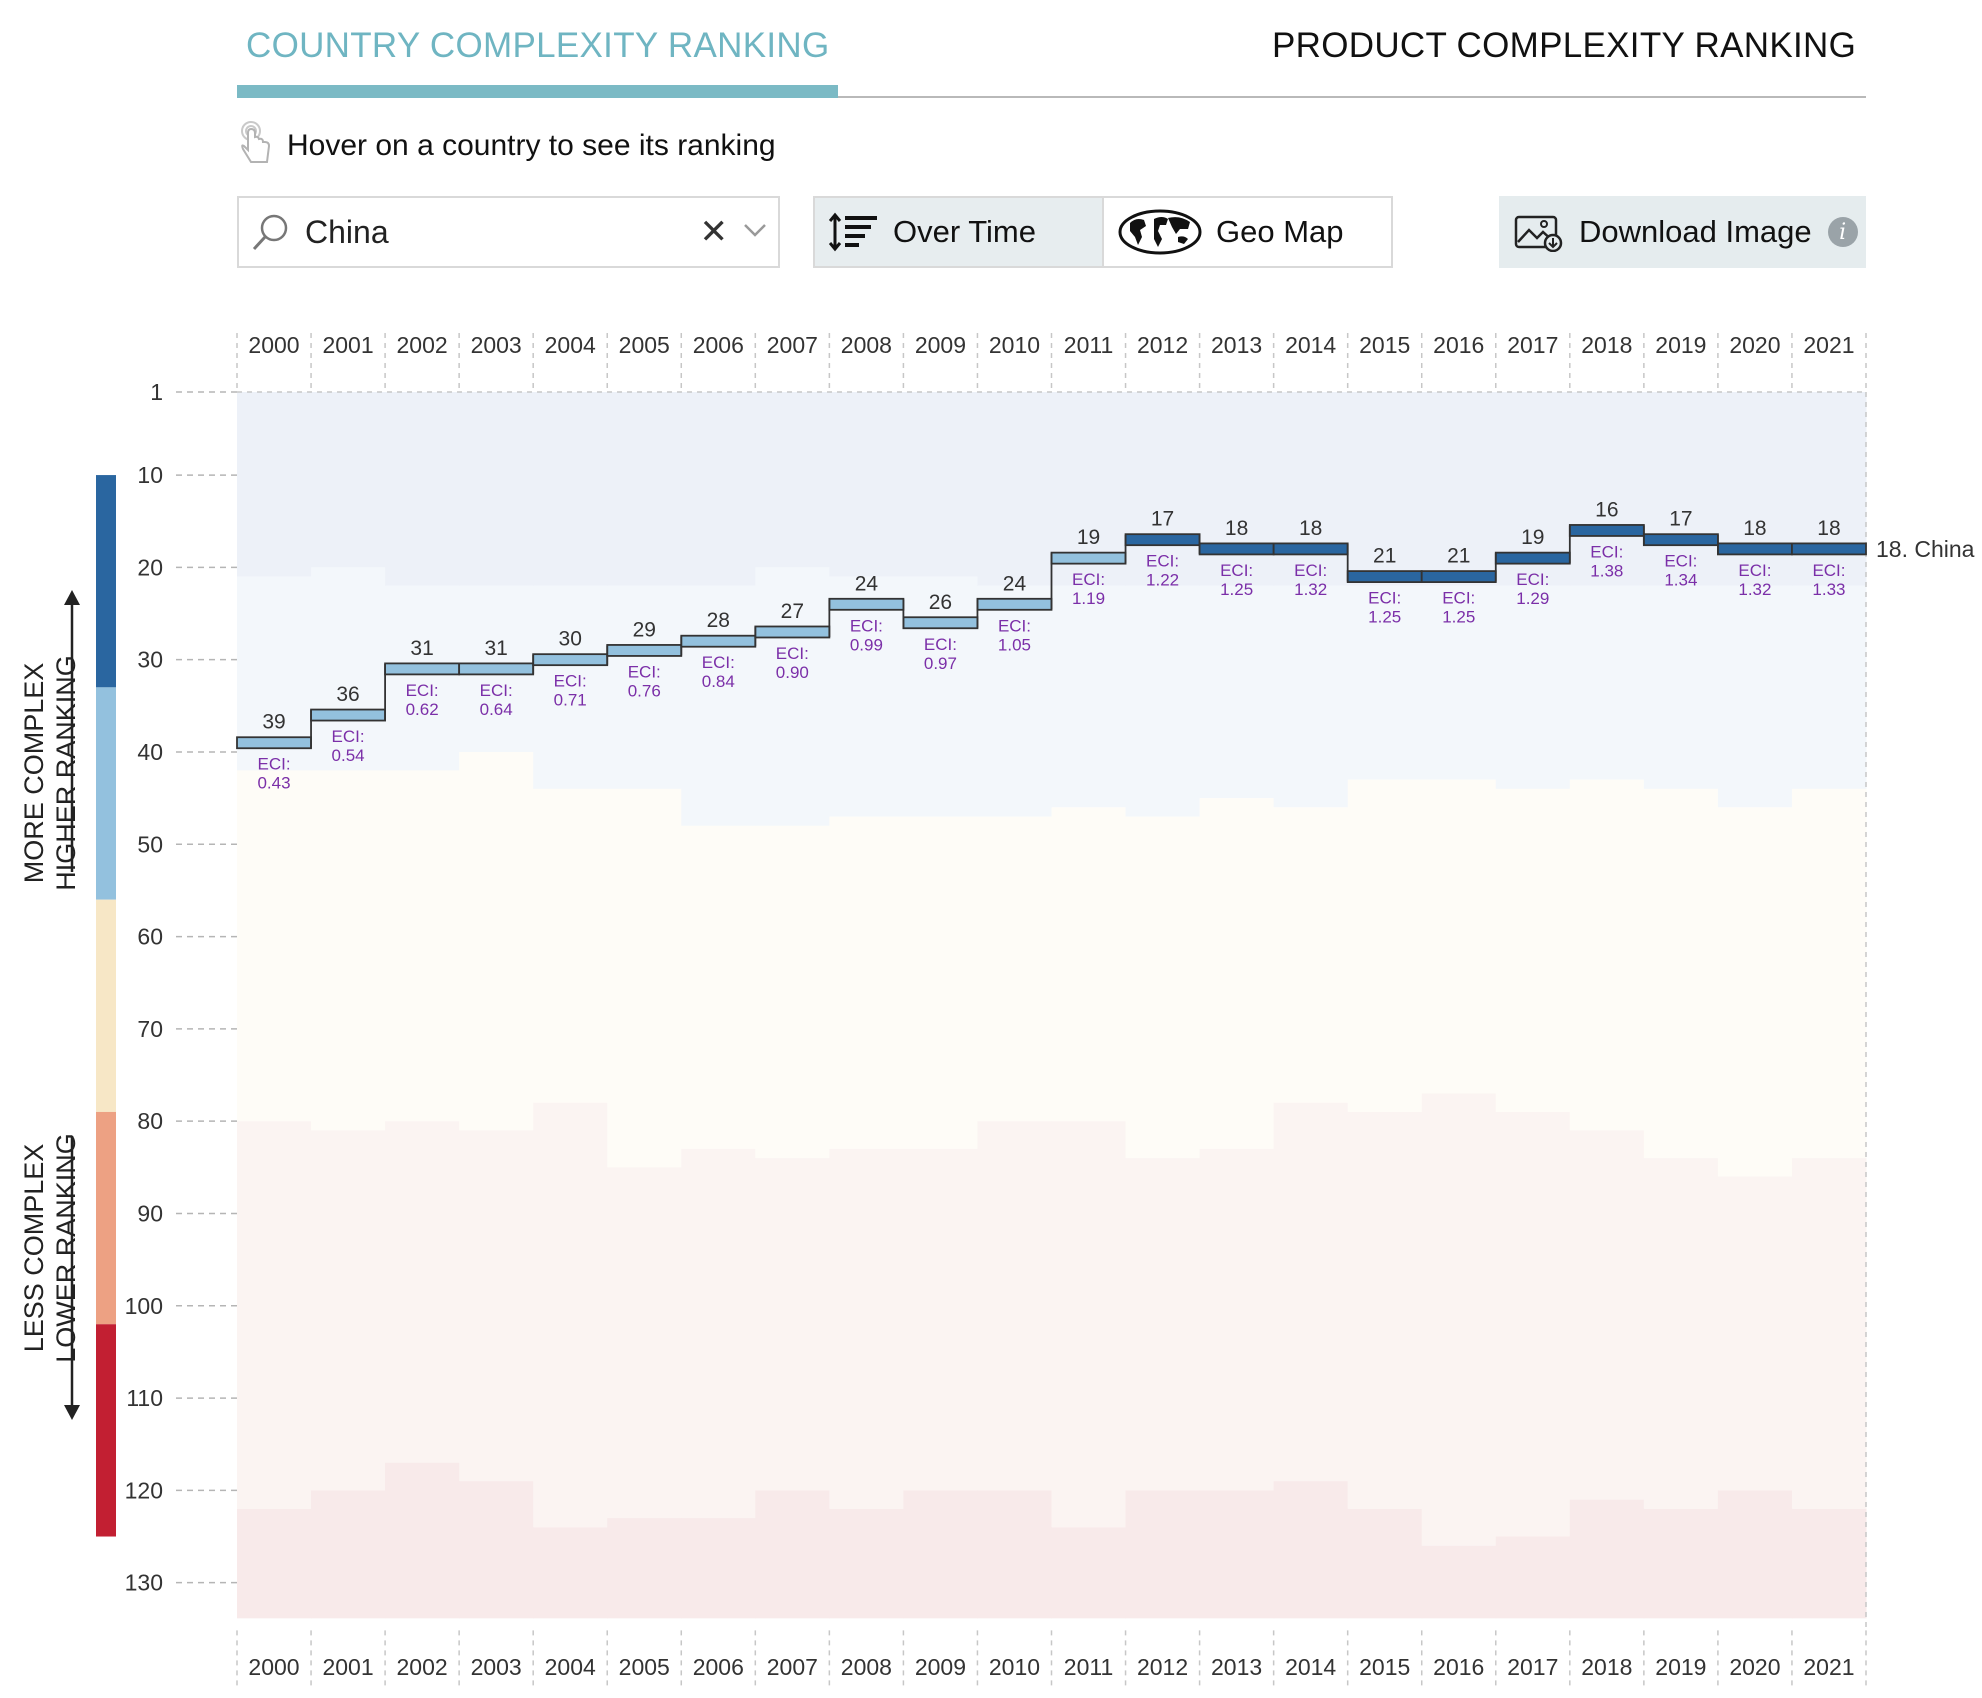  What do you see at coordinates (1458, 345) in the screenshot?
I see `year-label-top: 2016` at bounding box center [1458, 345].